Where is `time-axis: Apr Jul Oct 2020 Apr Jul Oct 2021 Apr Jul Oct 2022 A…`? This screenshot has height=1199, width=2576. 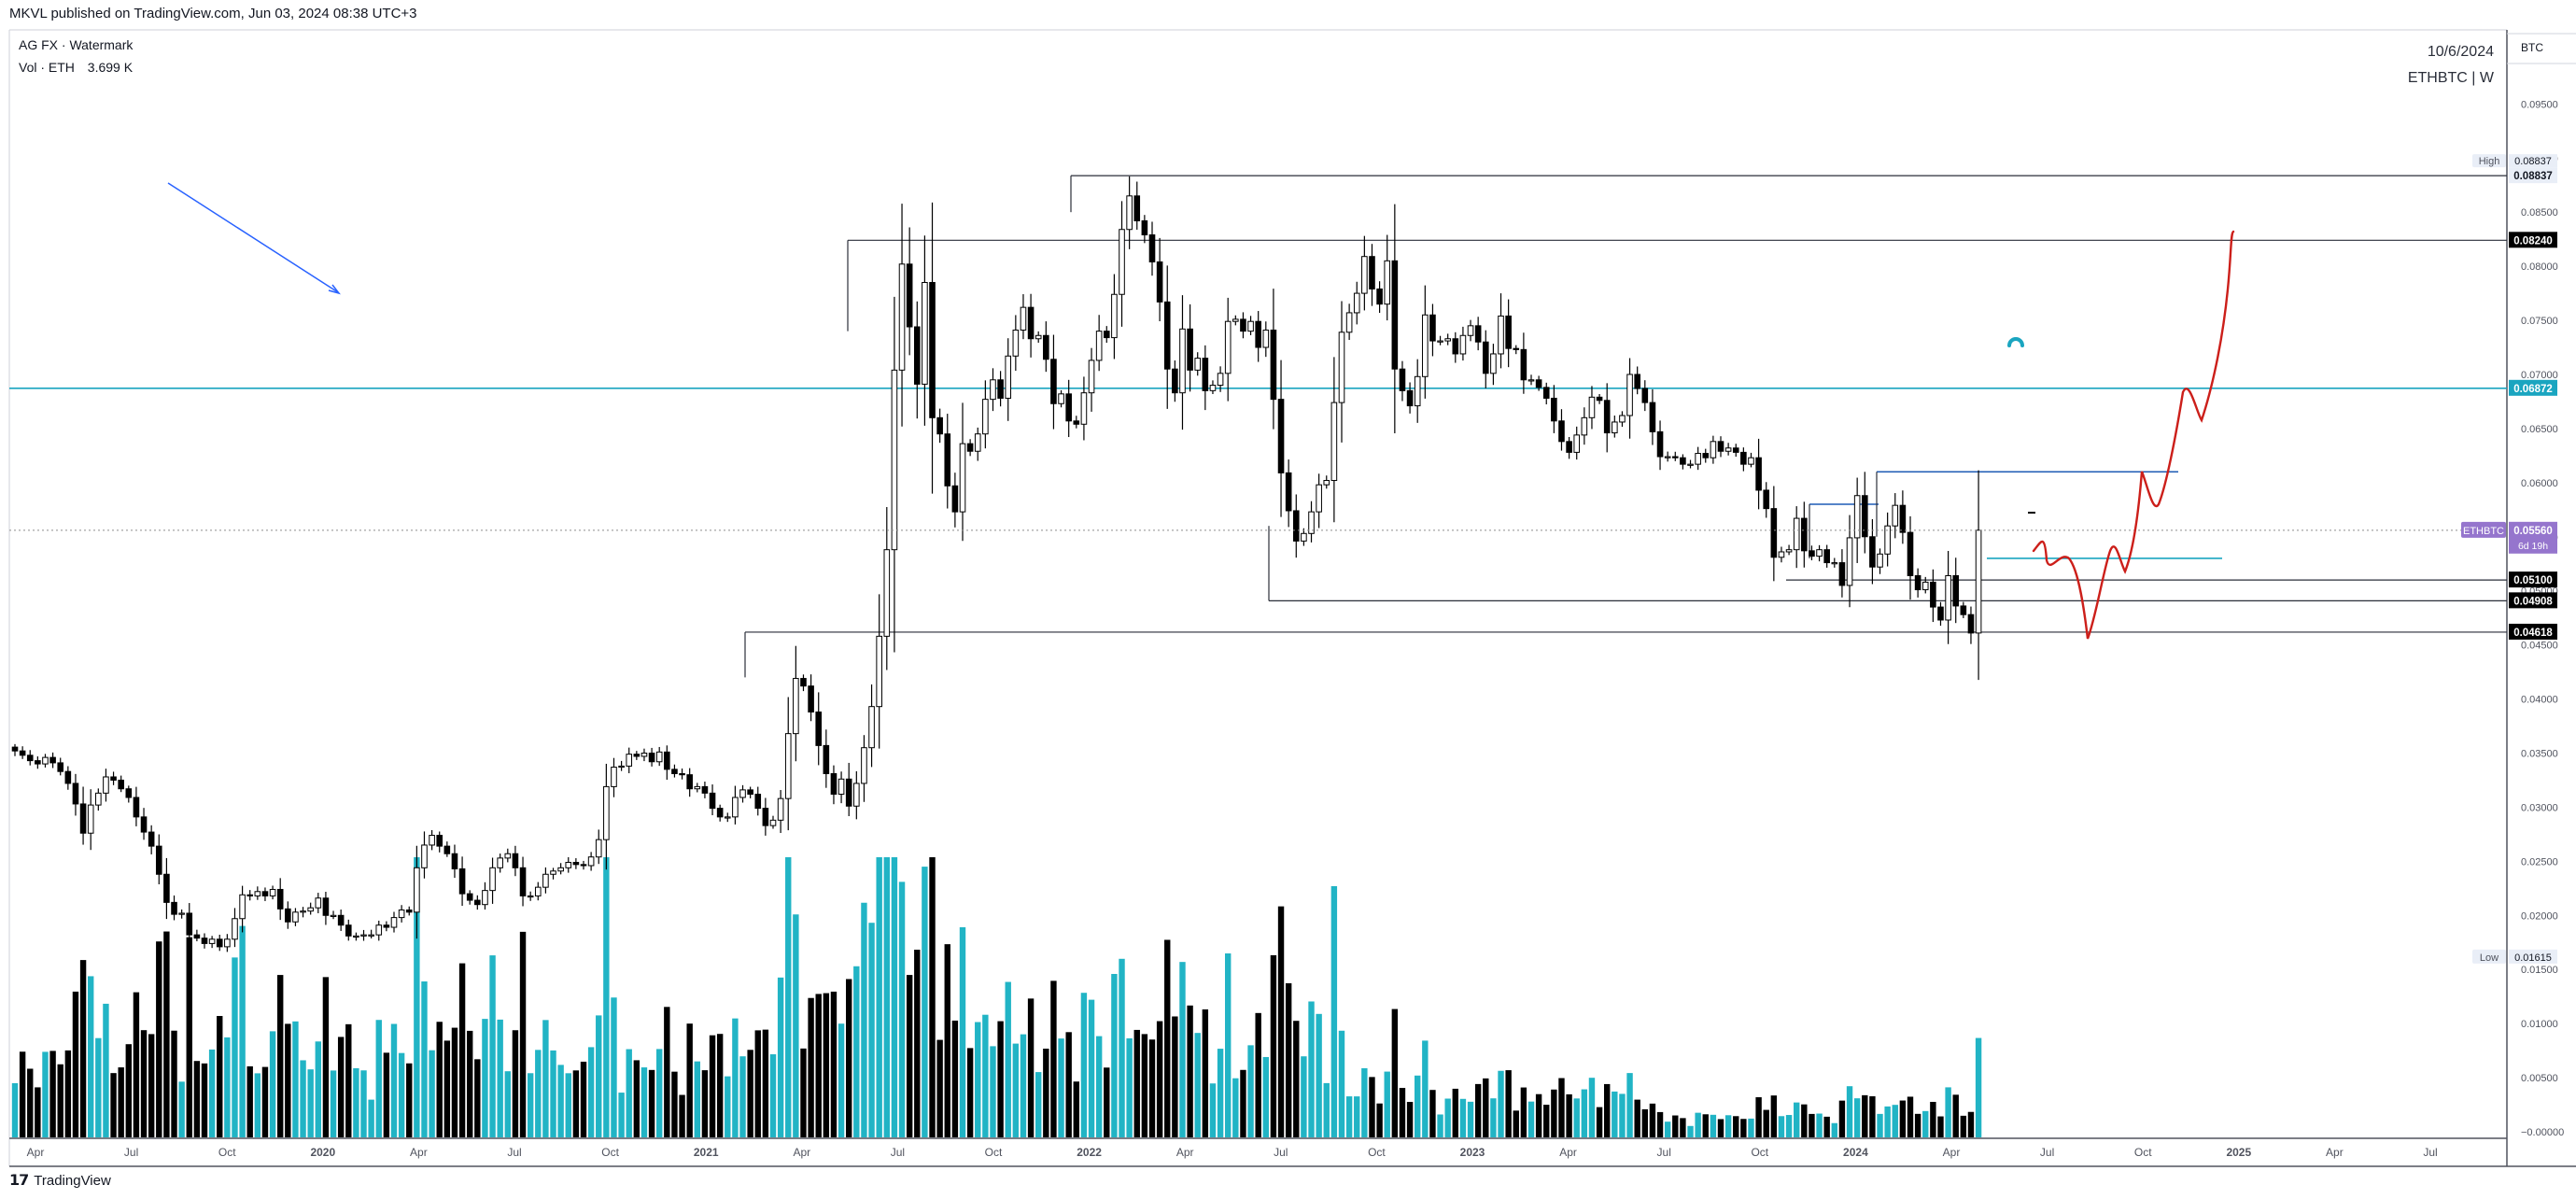
time-axis: Apr Jul Oct 2020 Apr Jul Oct 2021 Apr Jul Oct 2022 A… is located at coordinates (1232, 1152).